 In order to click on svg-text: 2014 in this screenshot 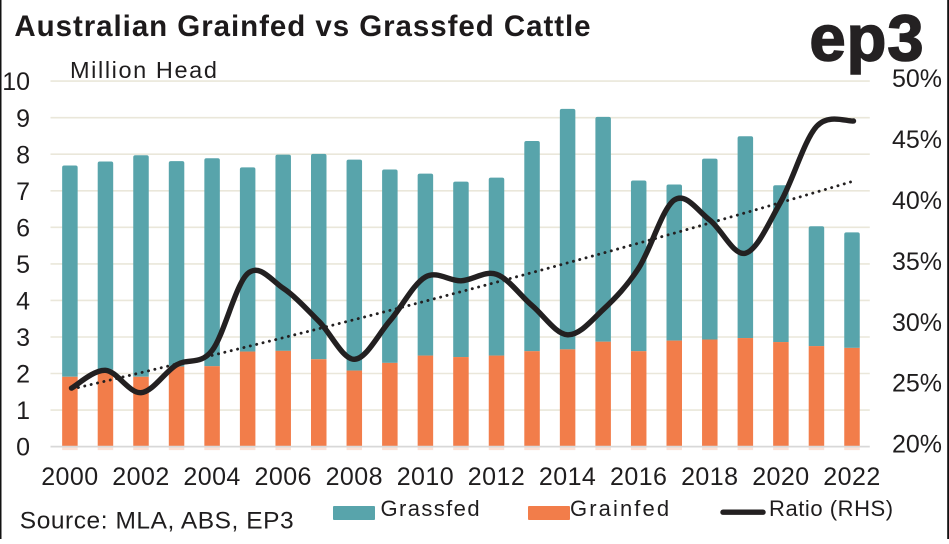, I will do `click(567, 477)`.